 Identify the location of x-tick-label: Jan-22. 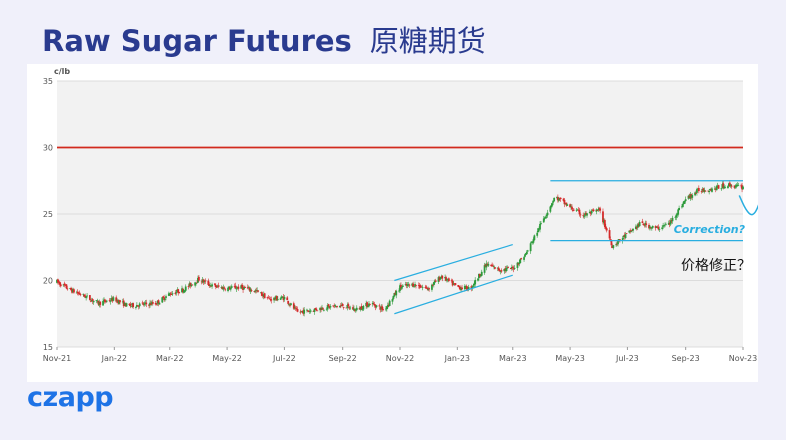
(114, 358).